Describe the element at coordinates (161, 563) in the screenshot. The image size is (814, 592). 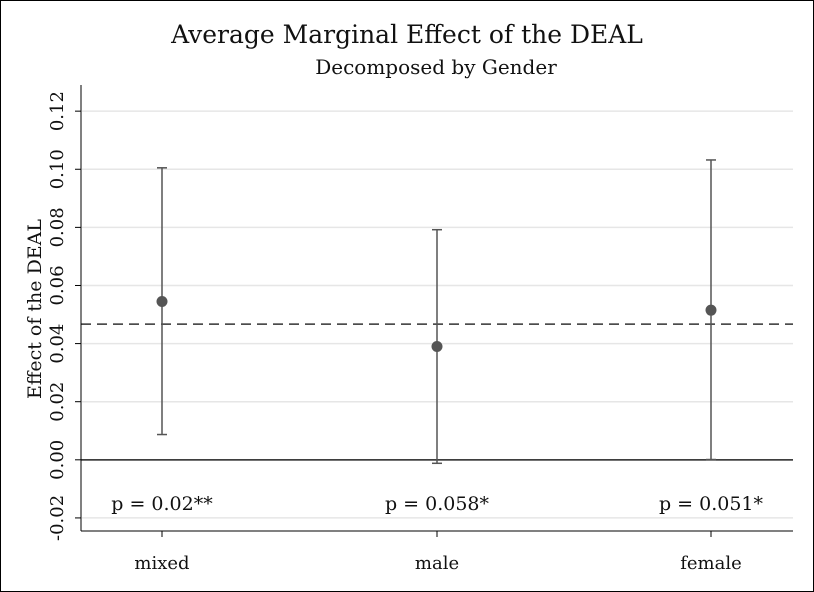
I see `x-tick-label: mixed` at that location.